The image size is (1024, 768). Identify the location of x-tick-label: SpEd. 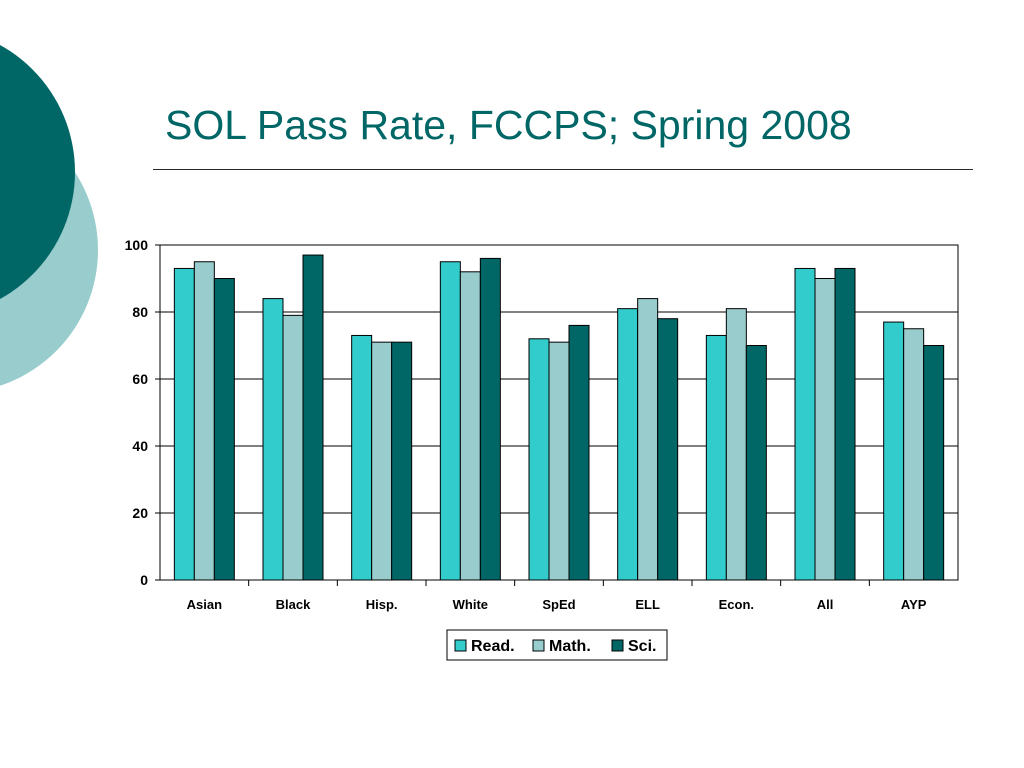
(558, 604).